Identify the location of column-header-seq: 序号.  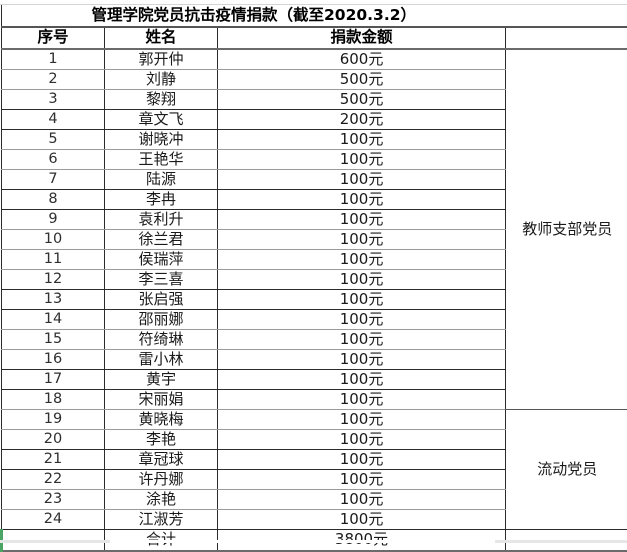
(53, 38).